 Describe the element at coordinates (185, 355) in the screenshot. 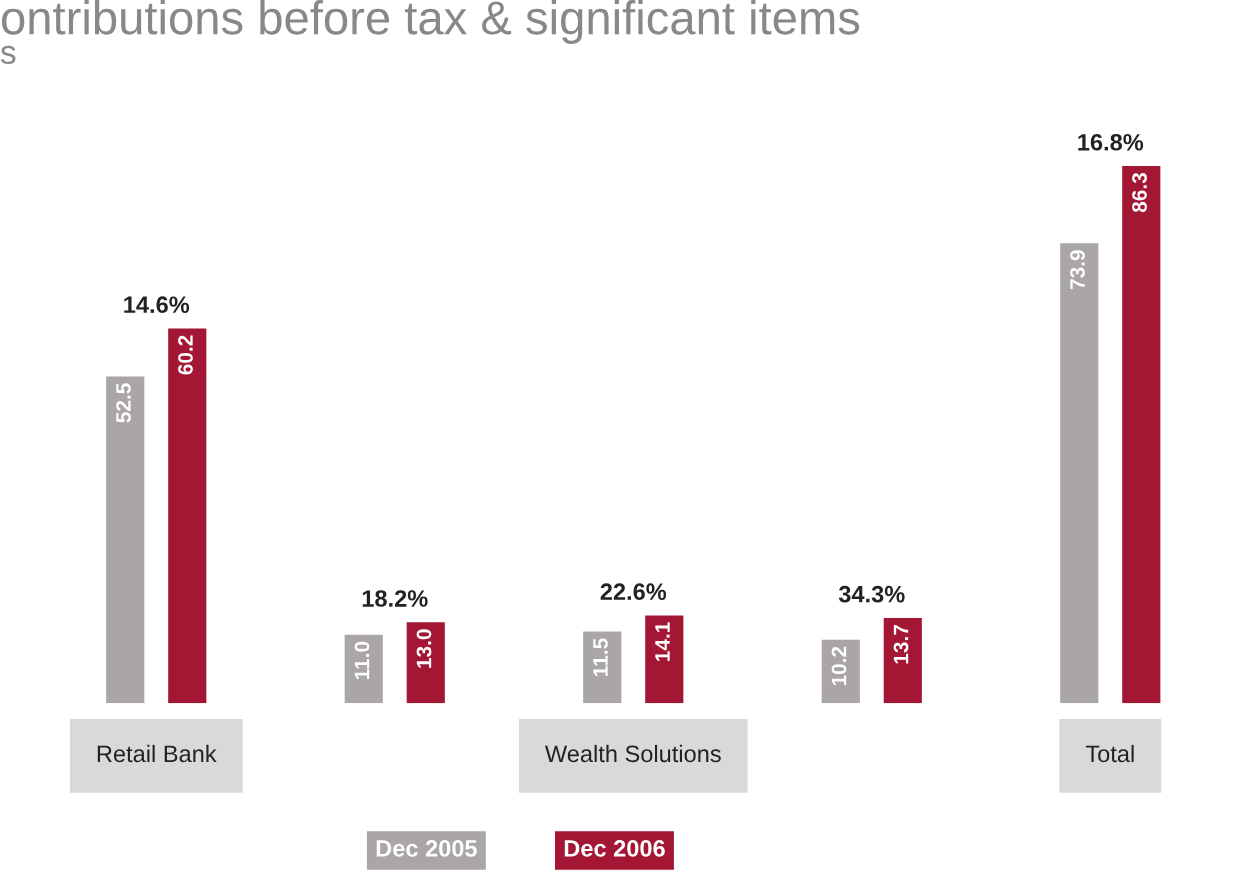

I see `data-label: 60.2` at that location.